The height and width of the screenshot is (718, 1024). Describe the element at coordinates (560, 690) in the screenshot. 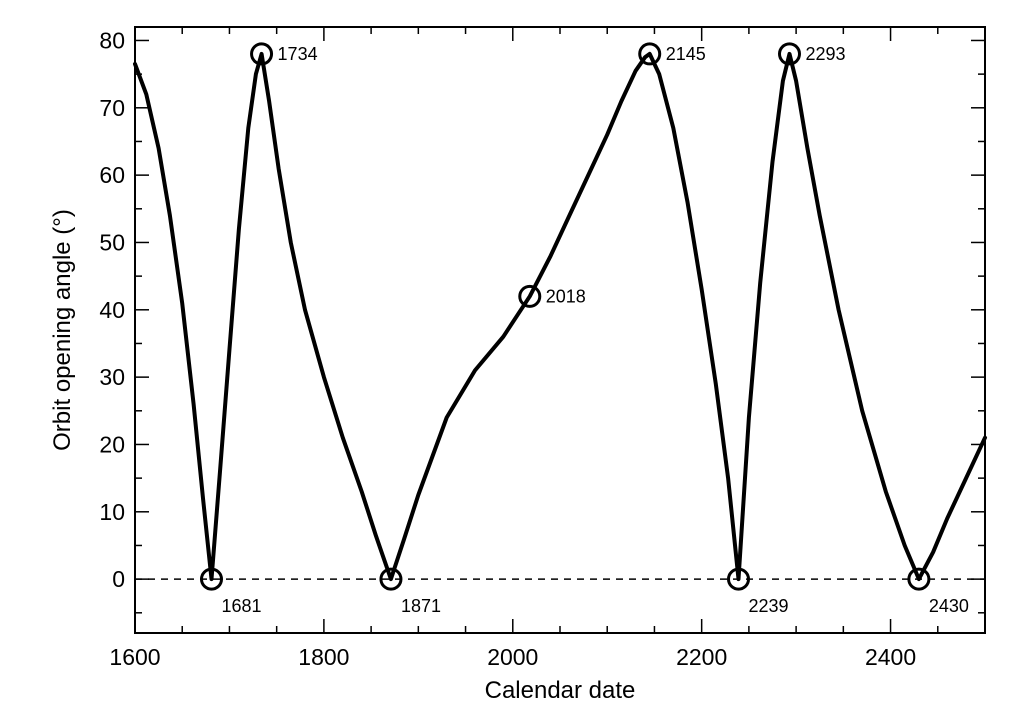

I see `x-axis-title: Calendar date` at that location.